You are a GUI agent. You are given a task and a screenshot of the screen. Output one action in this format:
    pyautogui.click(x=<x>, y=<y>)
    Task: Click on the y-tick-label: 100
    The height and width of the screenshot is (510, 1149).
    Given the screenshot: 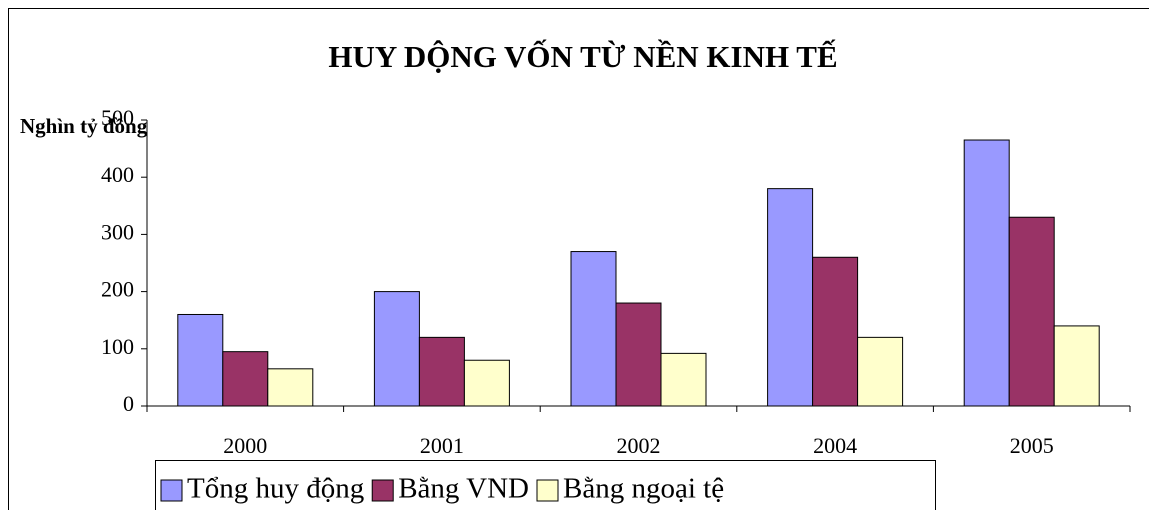 What is the action you would take?
    pyautogui.click(x=117, y=346)
    